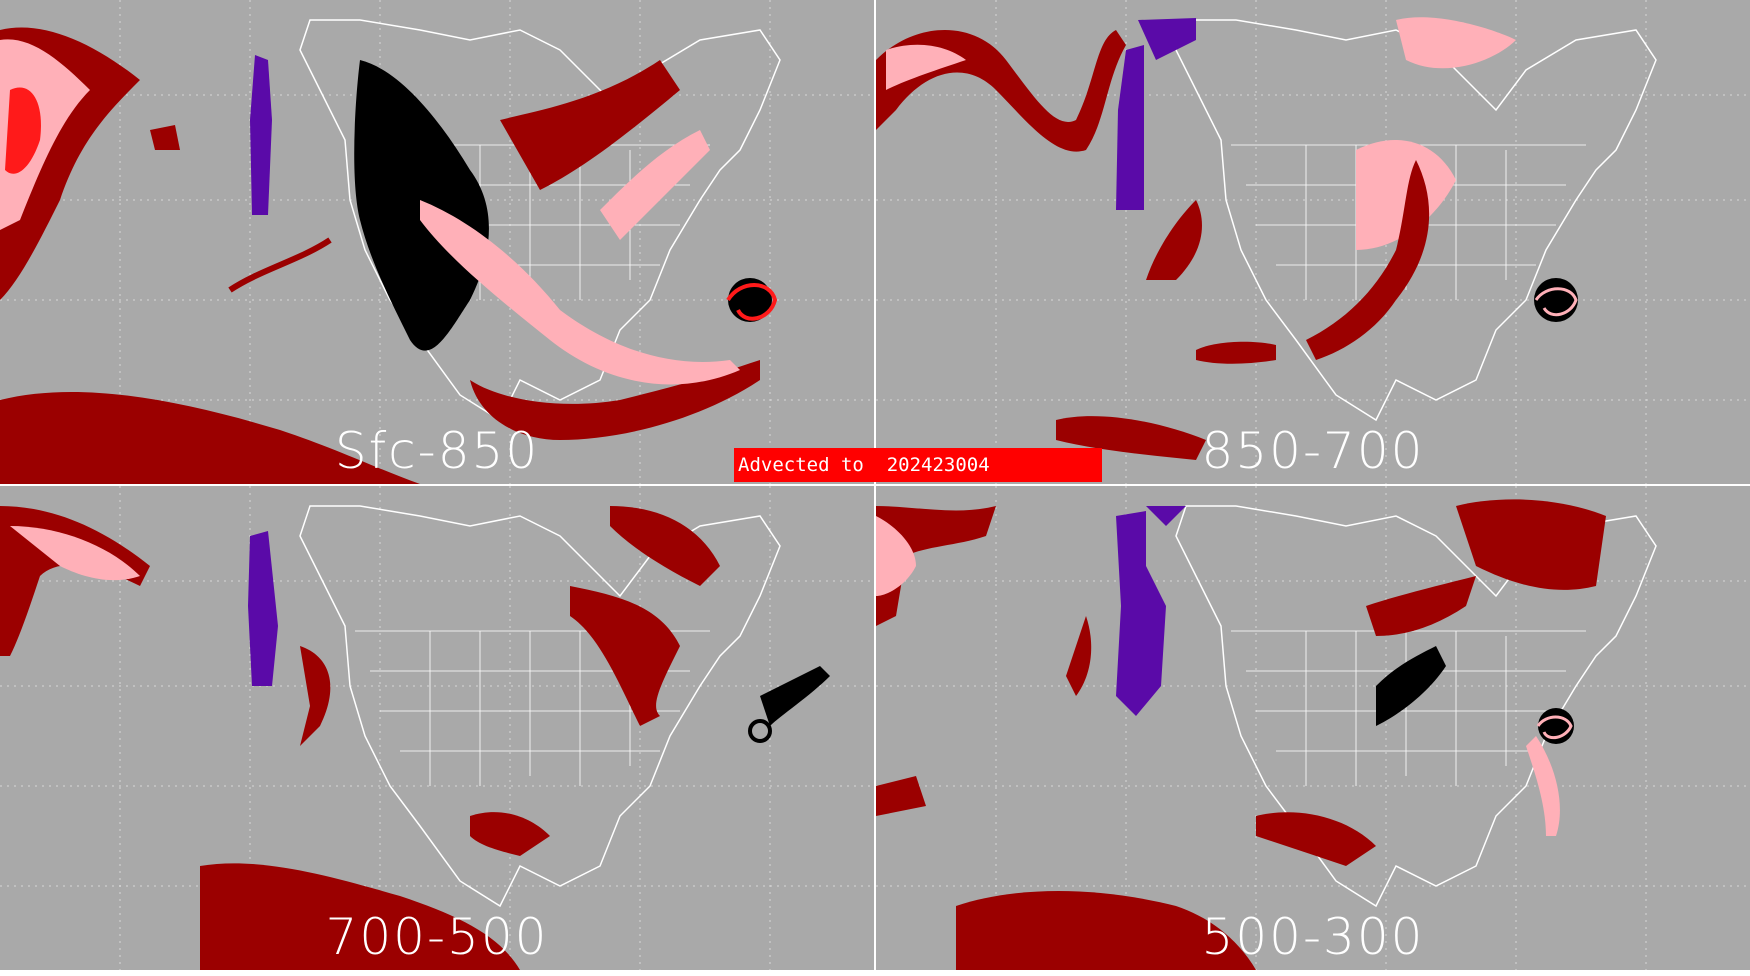 The width and height of the screenshot is (1750, 976). What do you see at coordinates (437, 937) in the screenshot?
I see `panel-label: 700-500` at bounding box center [437, 937].